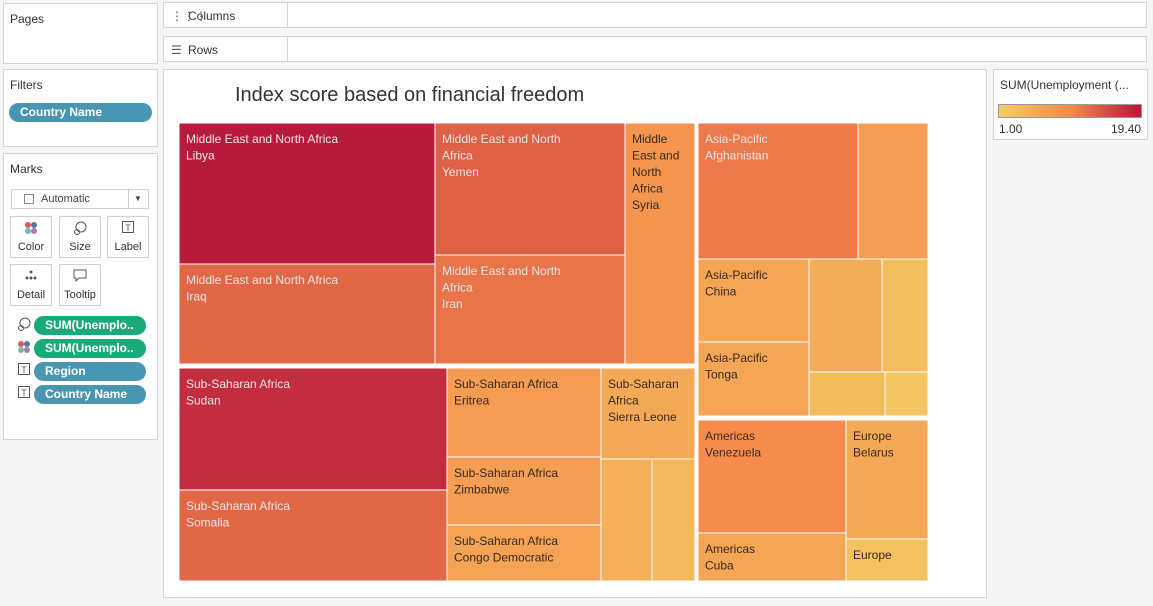 Image resolution: width=1153 pixels, height=606 pixels. I want to click on mark-type-dropdown: Automatic ▼, so click(80, 199).